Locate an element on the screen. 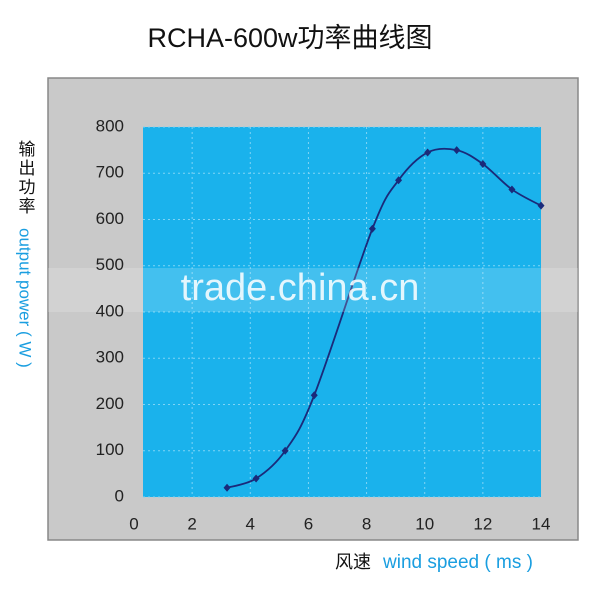 The image size is (600, 600). y-tick-label: 200 is located at coordinates (110, 403).